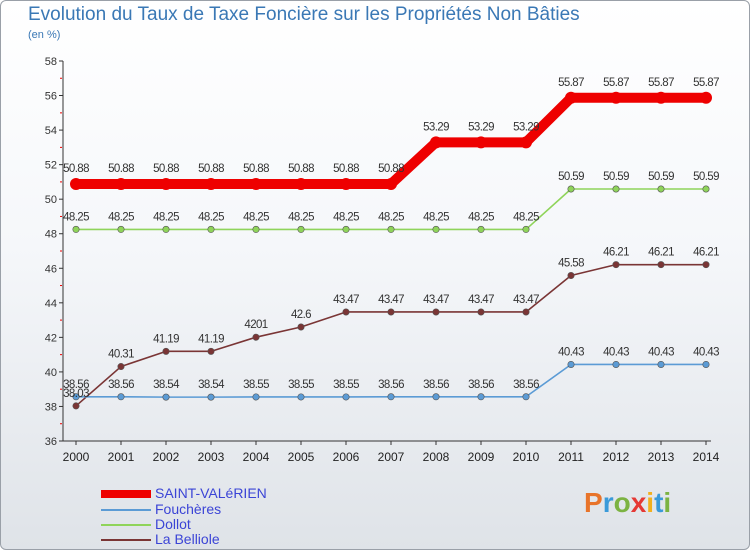  I want to click on x-tick-label: 2011, so click(571, 457).